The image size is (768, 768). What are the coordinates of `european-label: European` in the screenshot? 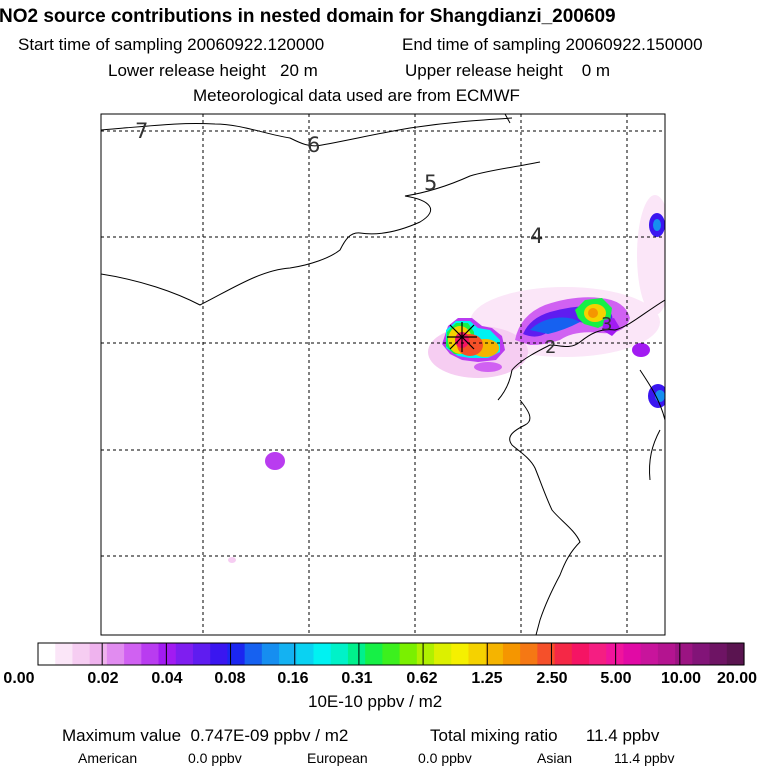 It's located at (337, 758).